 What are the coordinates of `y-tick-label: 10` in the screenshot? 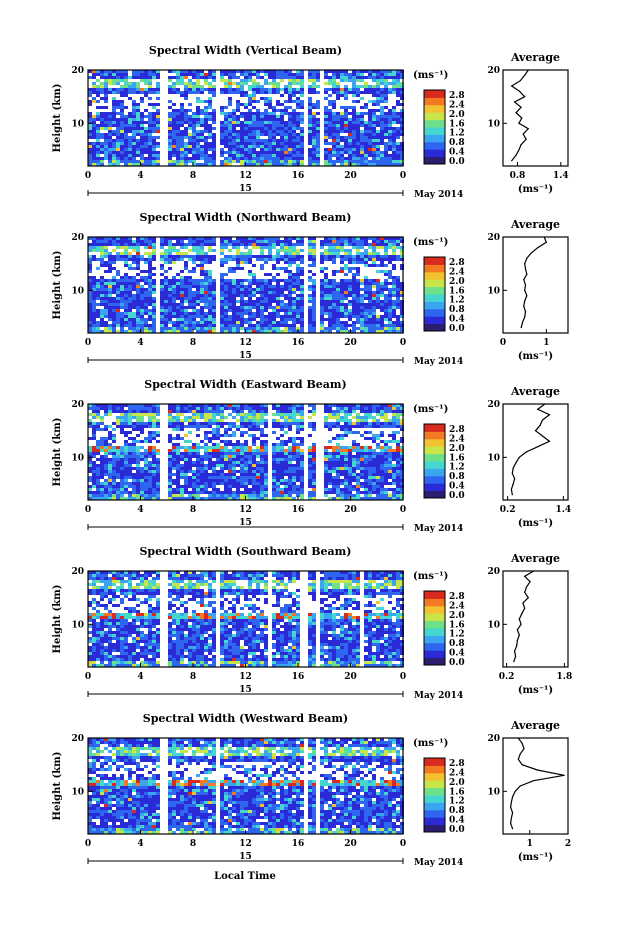 It's located at (77, 792).